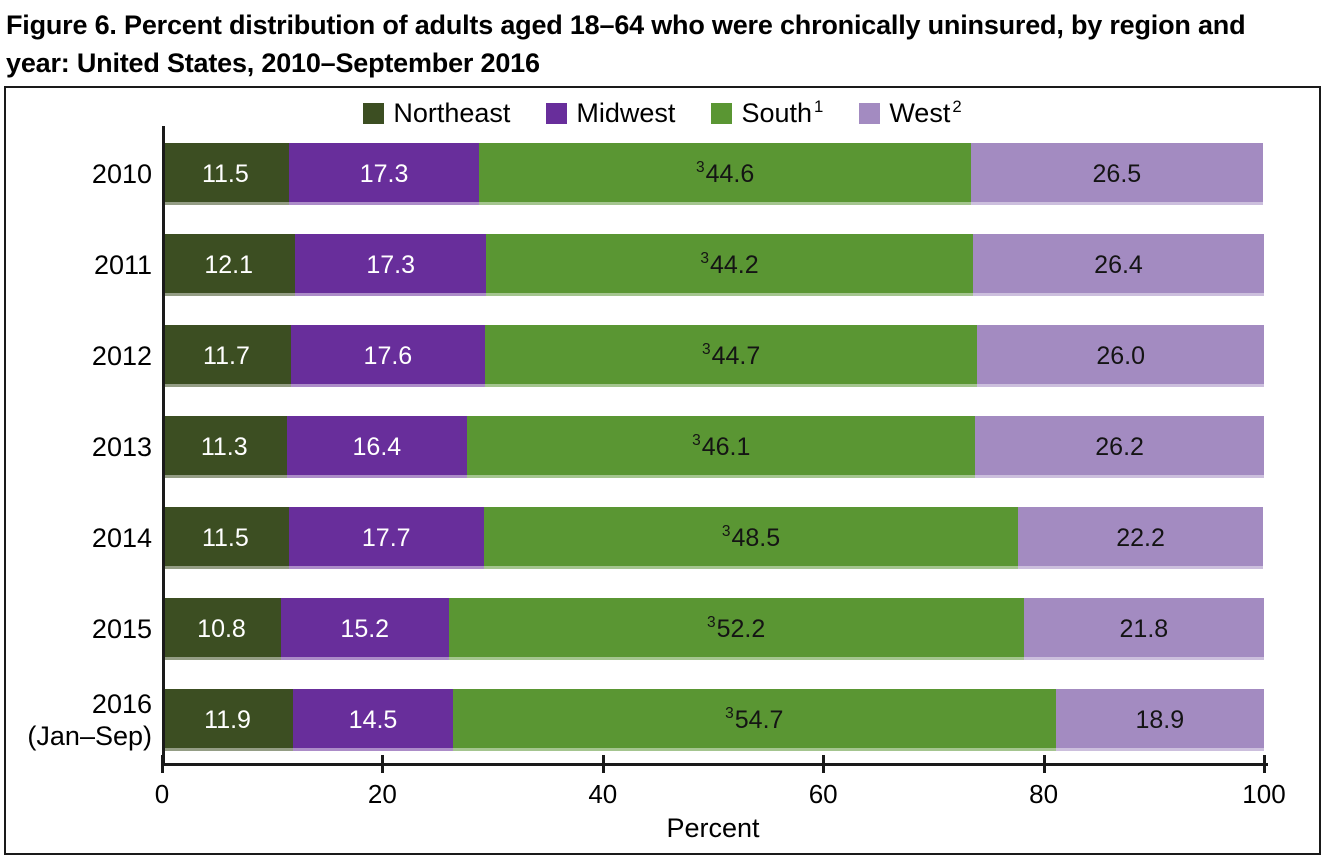 Image resolution: width=1325 pixels, height=859 pixels. I want to click on bar-segment-2013-northeast: 11.3, so click(224, 447).